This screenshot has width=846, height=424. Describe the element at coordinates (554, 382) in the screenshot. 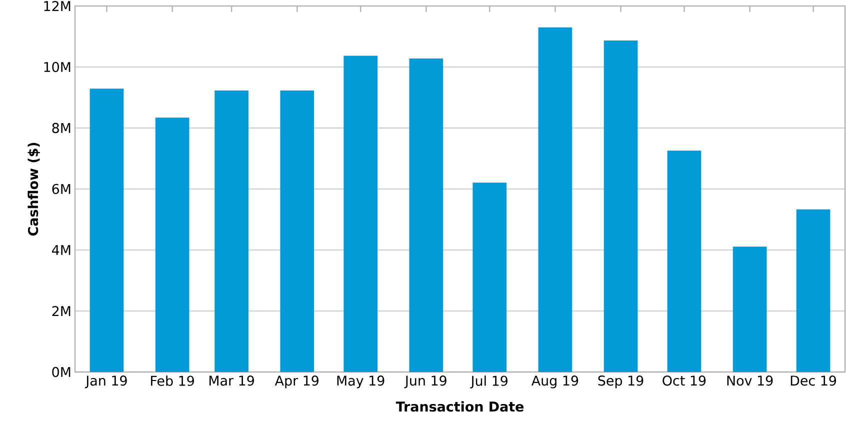

I see `x-tick-label: Aug 19` at that location.